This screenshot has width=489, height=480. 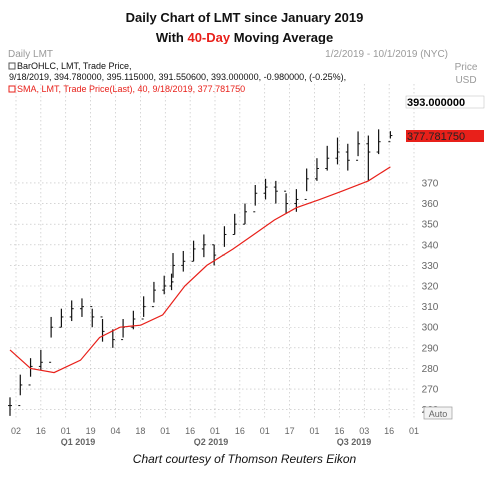 What do you see at coordinates (12, 89) in the screenshot?
I see `sma-legend-swatch` at bounding box center [12, 89].